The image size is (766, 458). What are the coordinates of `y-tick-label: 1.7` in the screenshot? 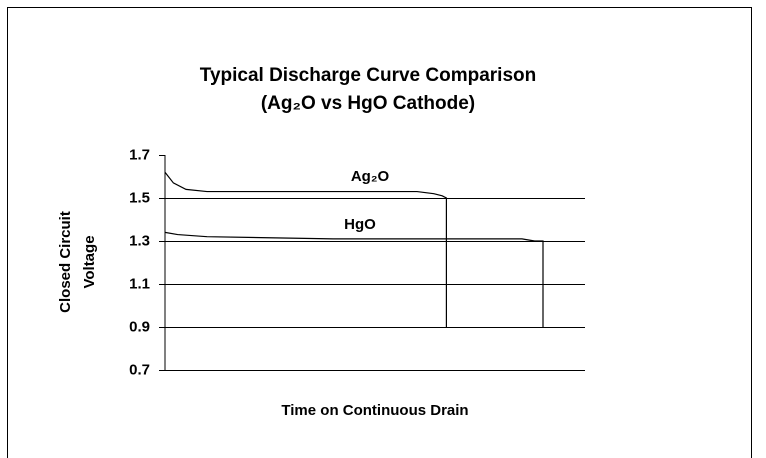 It's located at (139, 154).